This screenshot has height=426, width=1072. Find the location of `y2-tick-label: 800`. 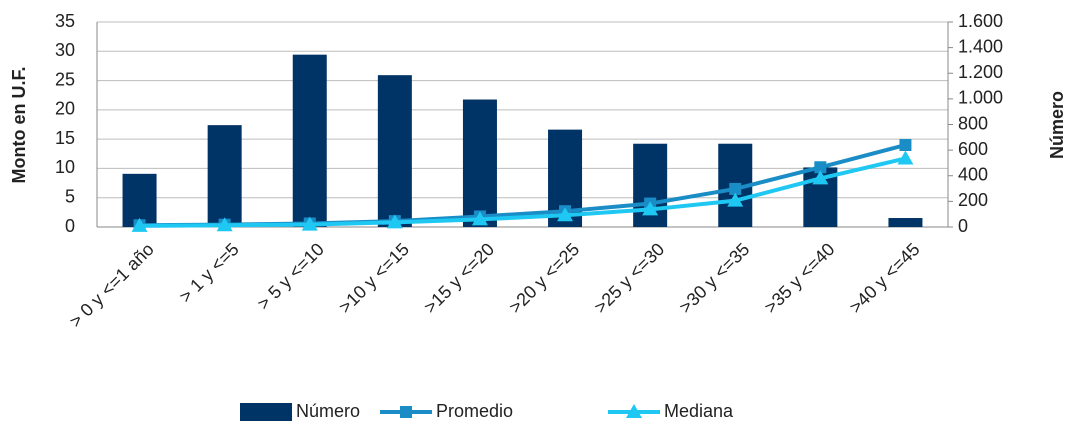

y2-tick-label: 800 is located at coordinates (973, 123).